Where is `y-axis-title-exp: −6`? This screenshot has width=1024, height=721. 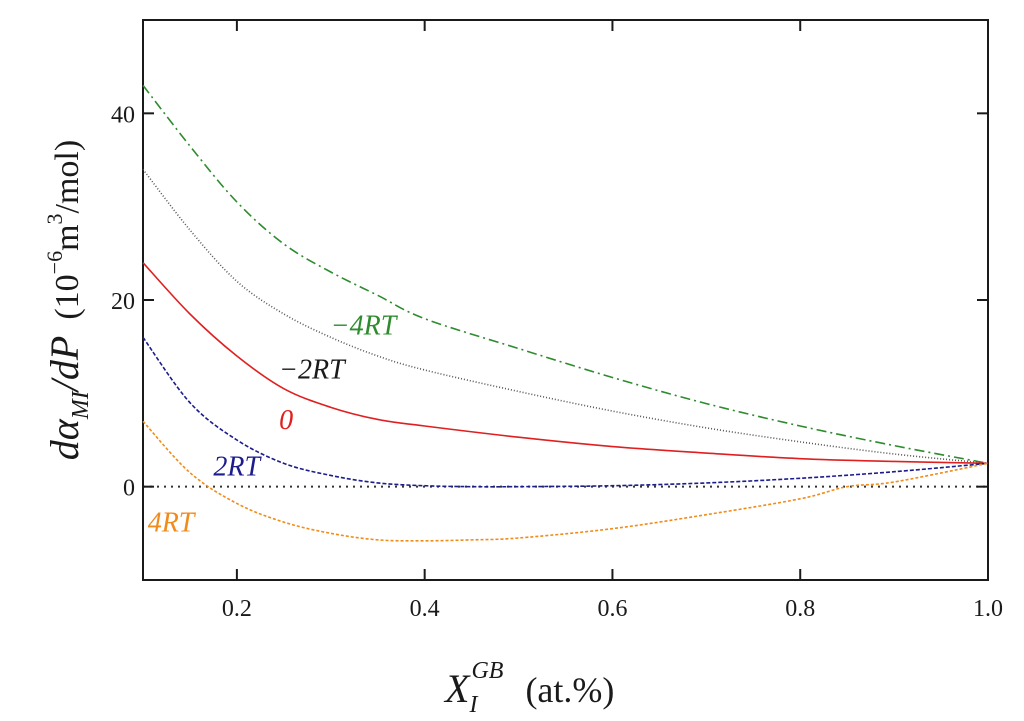 y-axis-title-exp: −6 is located at coordinates (54, 262).